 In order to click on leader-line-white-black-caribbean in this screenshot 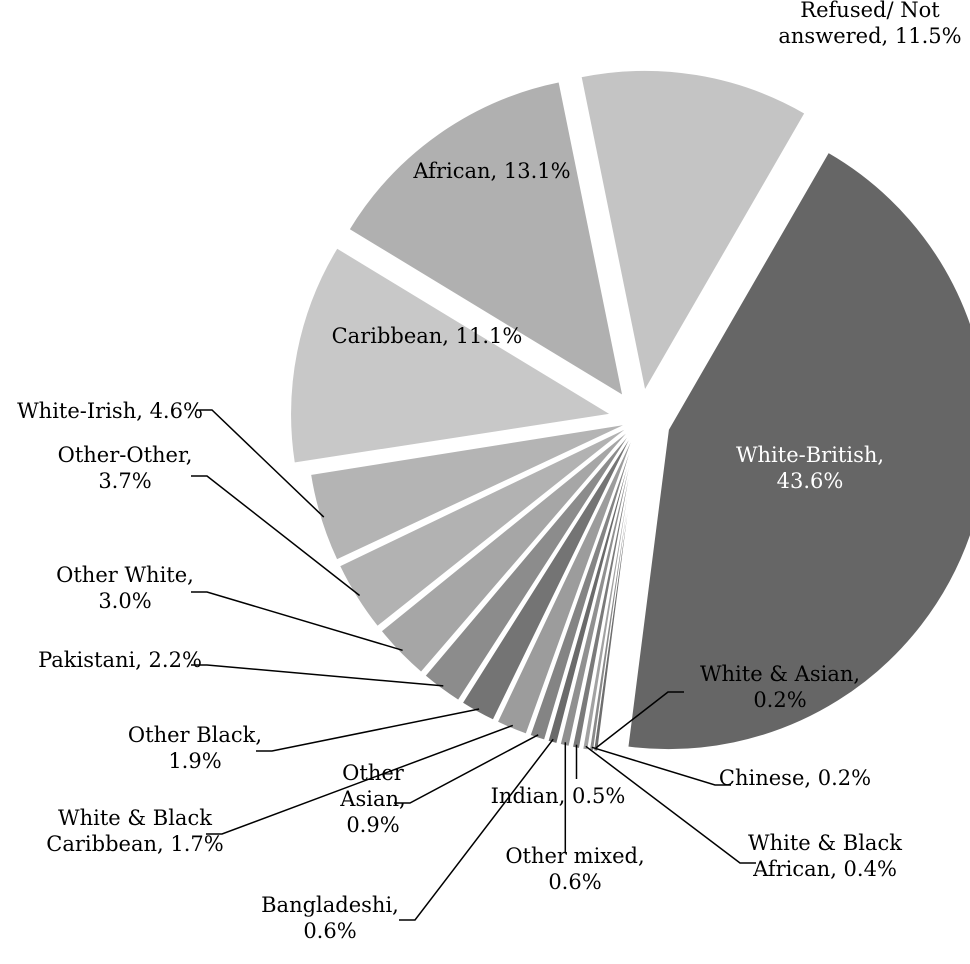, I will do `click(360, 779)`.